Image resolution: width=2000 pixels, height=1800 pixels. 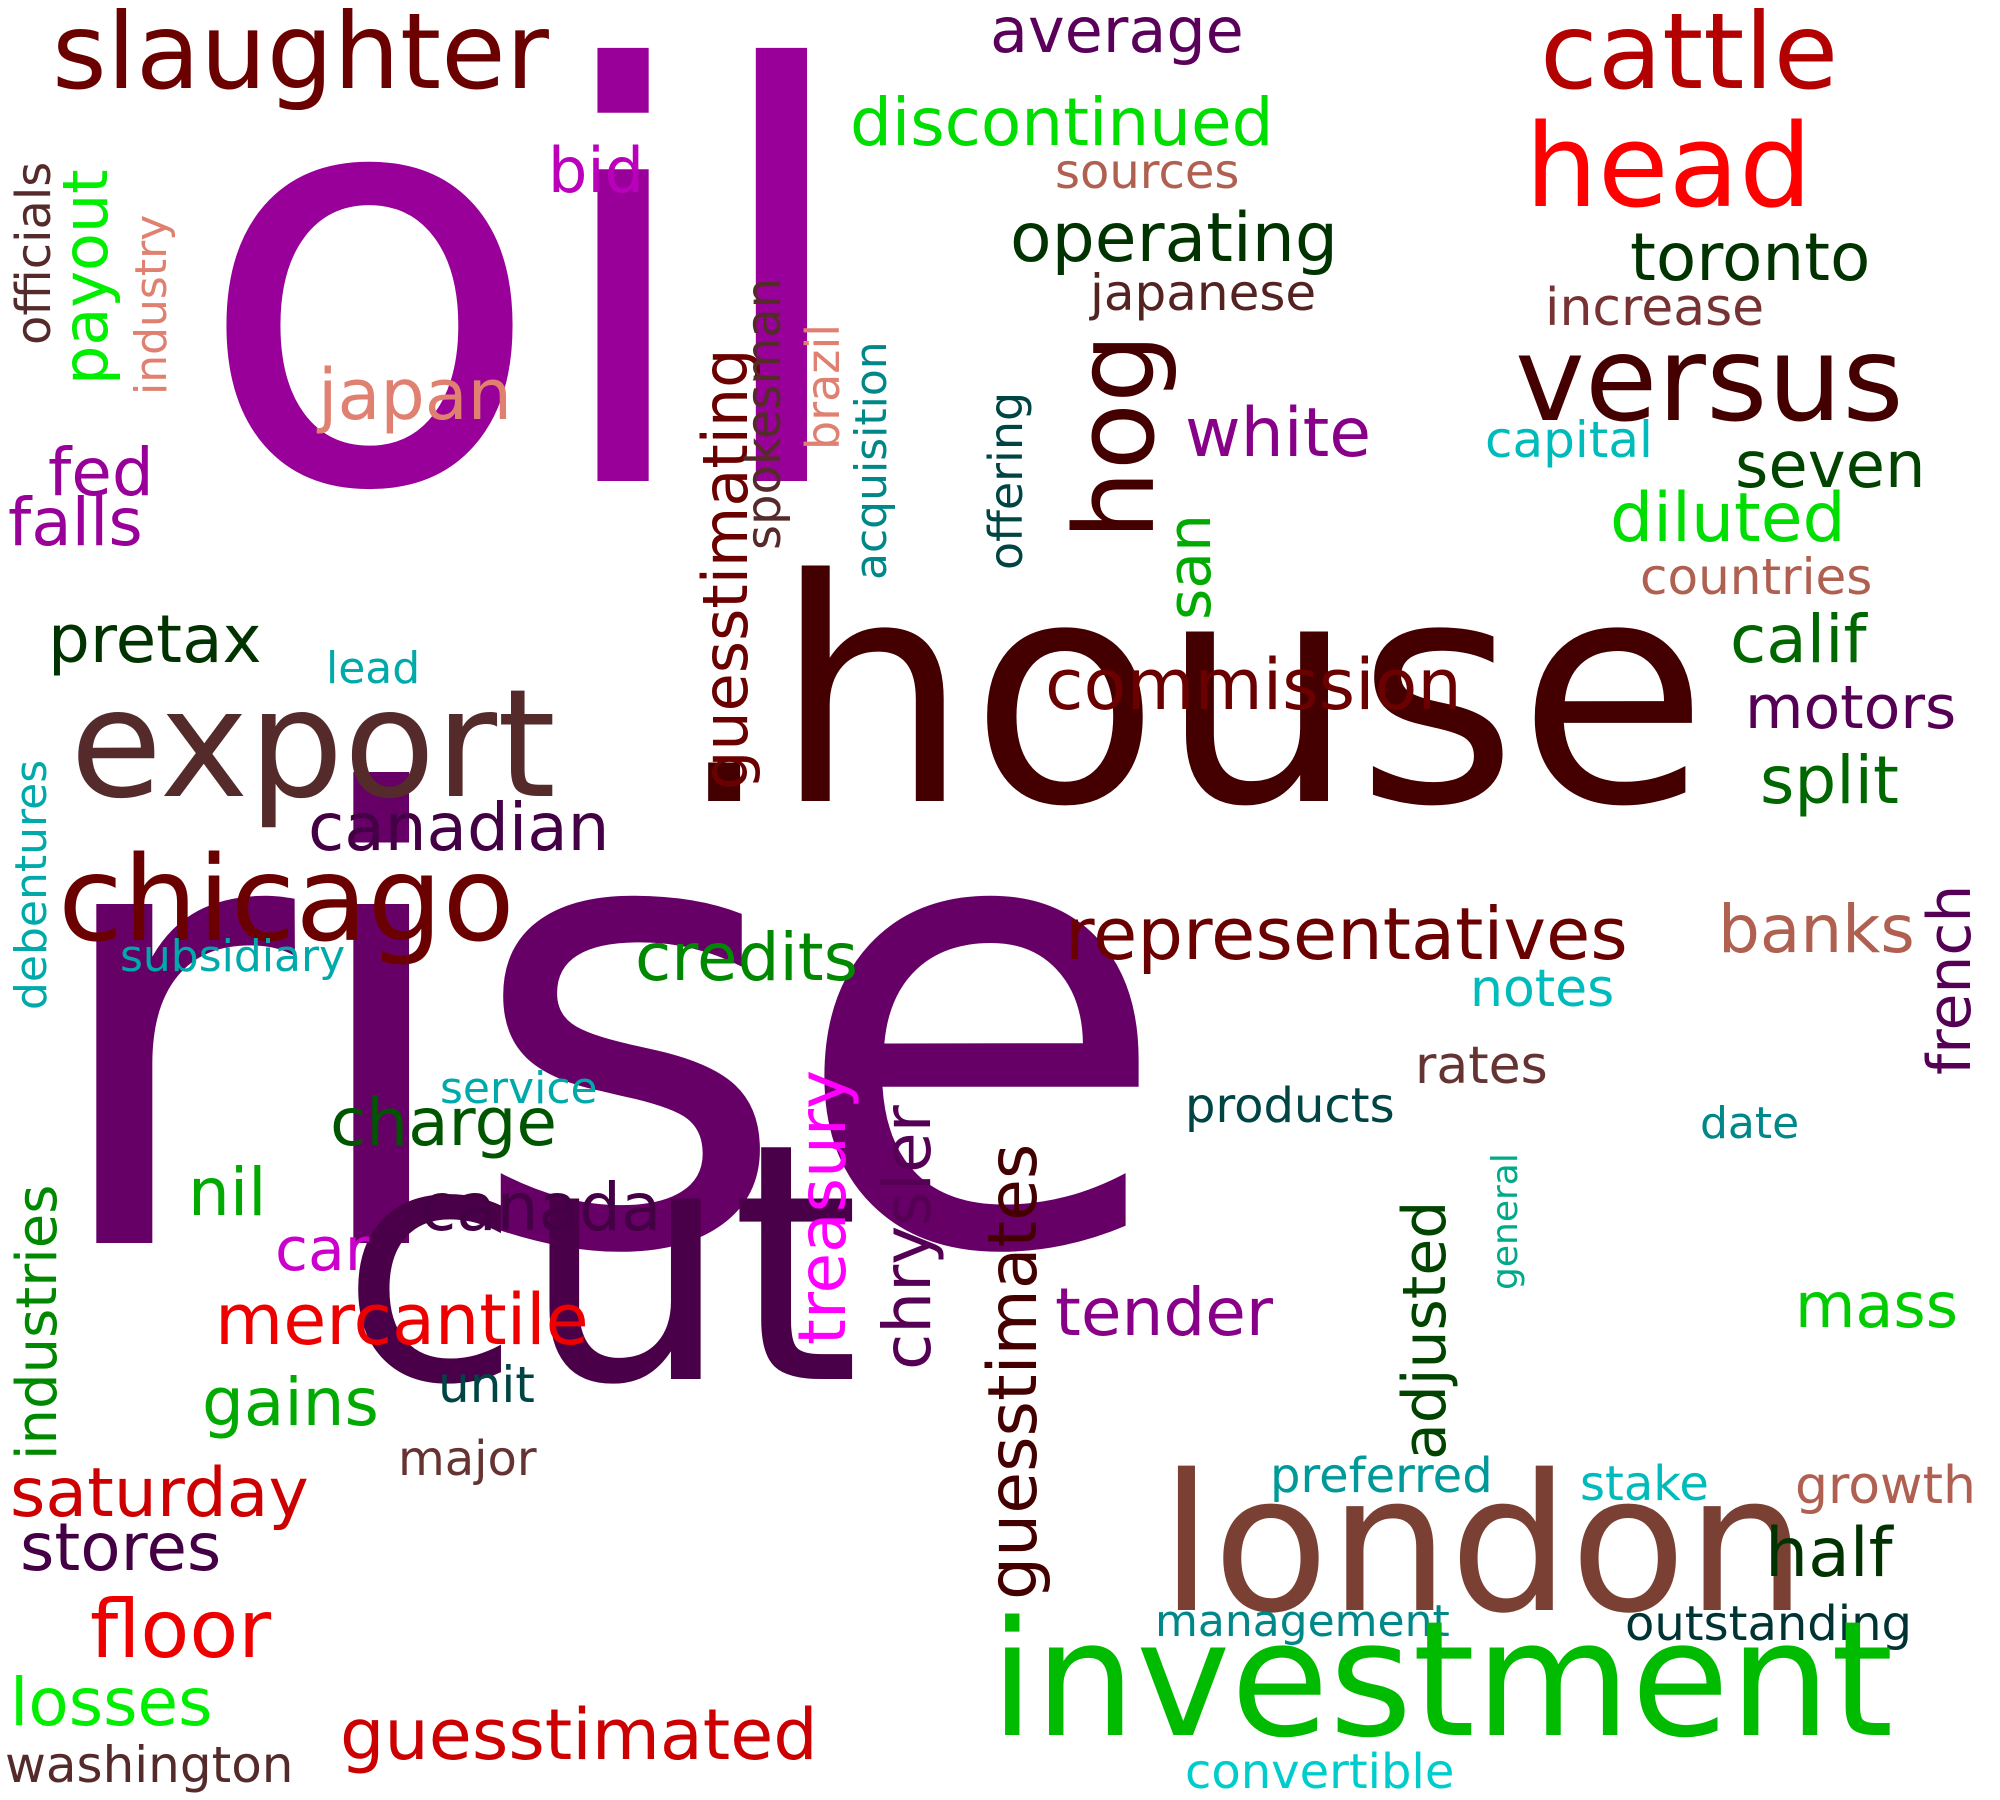 What do you see at coordinates (1117, 33) in the screenshot?
I see `word-average: average` at bounding box center [1117, 33].